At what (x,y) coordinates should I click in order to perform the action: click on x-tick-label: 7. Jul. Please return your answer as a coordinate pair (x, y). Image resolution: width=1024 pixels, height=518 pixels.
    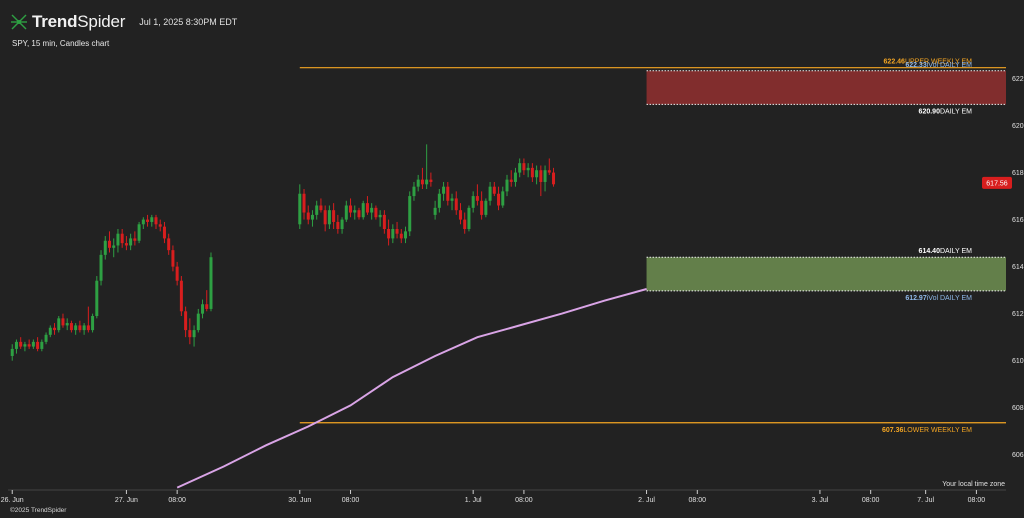
    Looking at the image, I should click on (925, 500).